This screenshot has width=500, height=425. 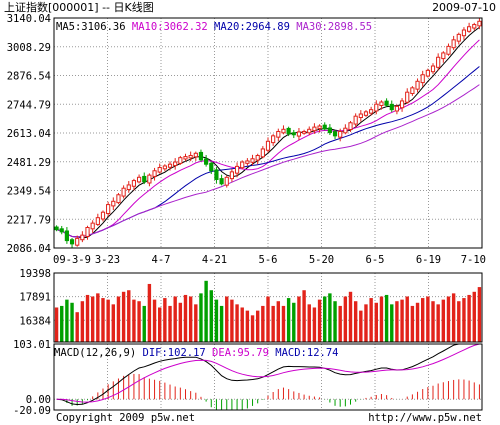 What do you see at coordinates (29, 77) in the screenshot?
I see `price-tick-label: 2876.54` at bounding box center [29, 77].